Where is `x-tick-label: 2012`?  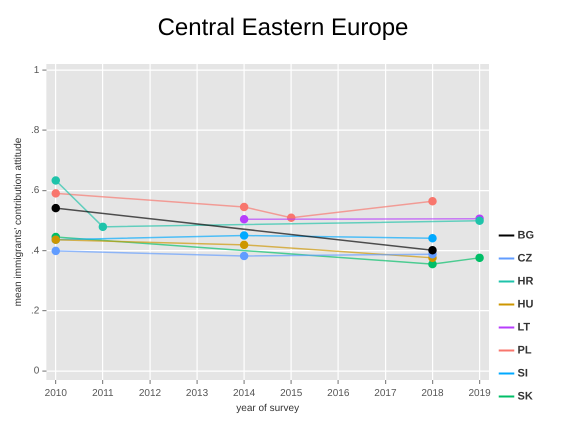 x-tick-label: 2012 is located at coordinates (150, 393).